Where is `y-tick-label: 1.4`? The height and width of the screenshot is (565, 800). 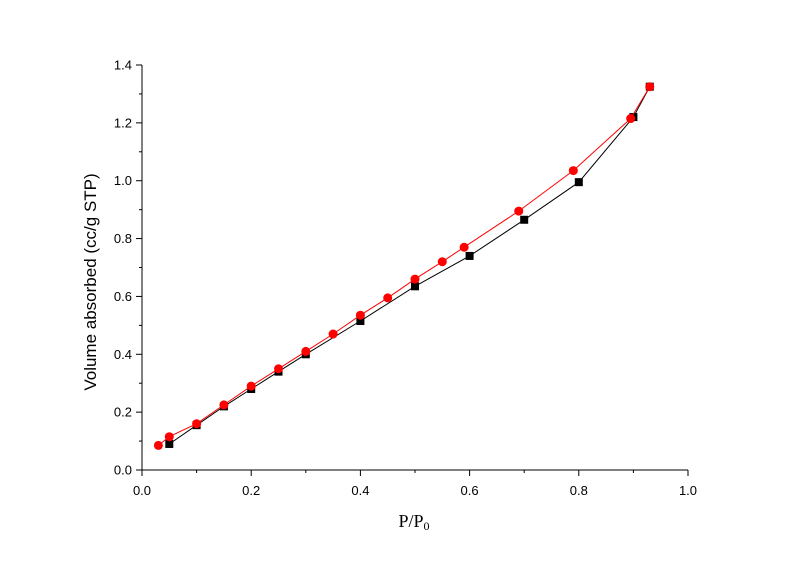
y-tick-label: 1.4 is located at coordinates (123, 65).